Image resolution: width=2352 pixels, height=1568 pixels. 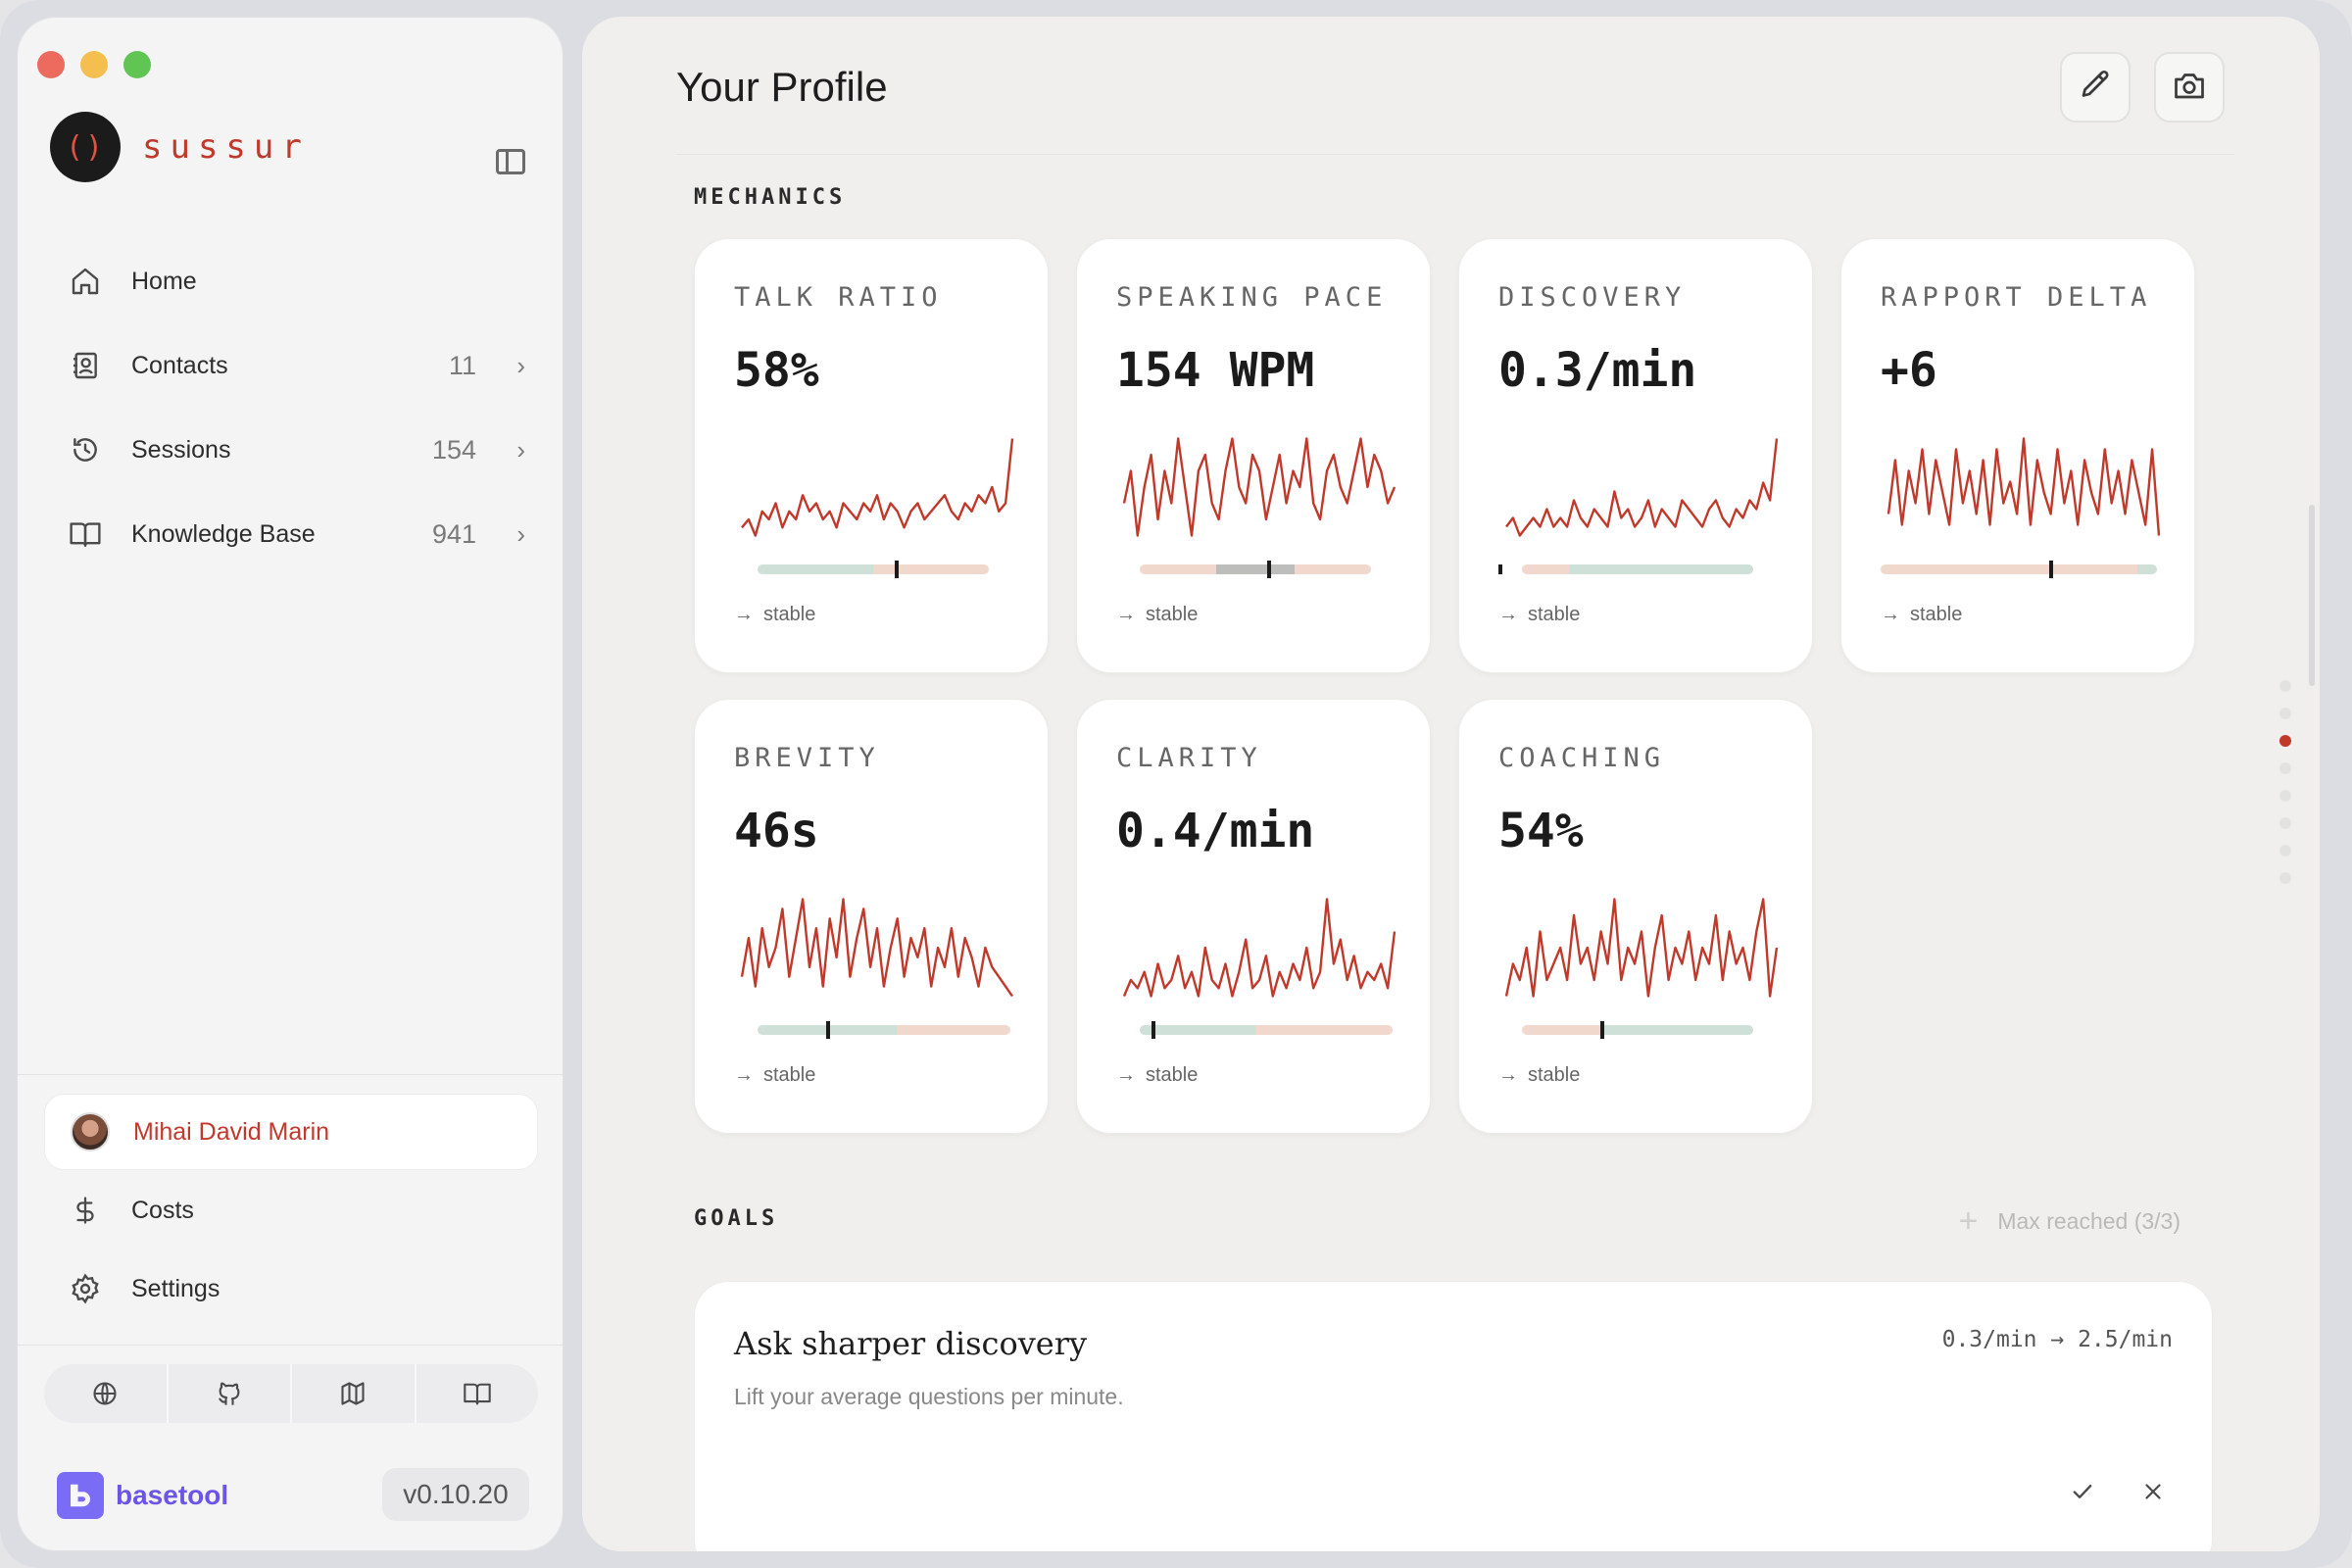 I want to click on window-controls, so click(x=94, y=64).